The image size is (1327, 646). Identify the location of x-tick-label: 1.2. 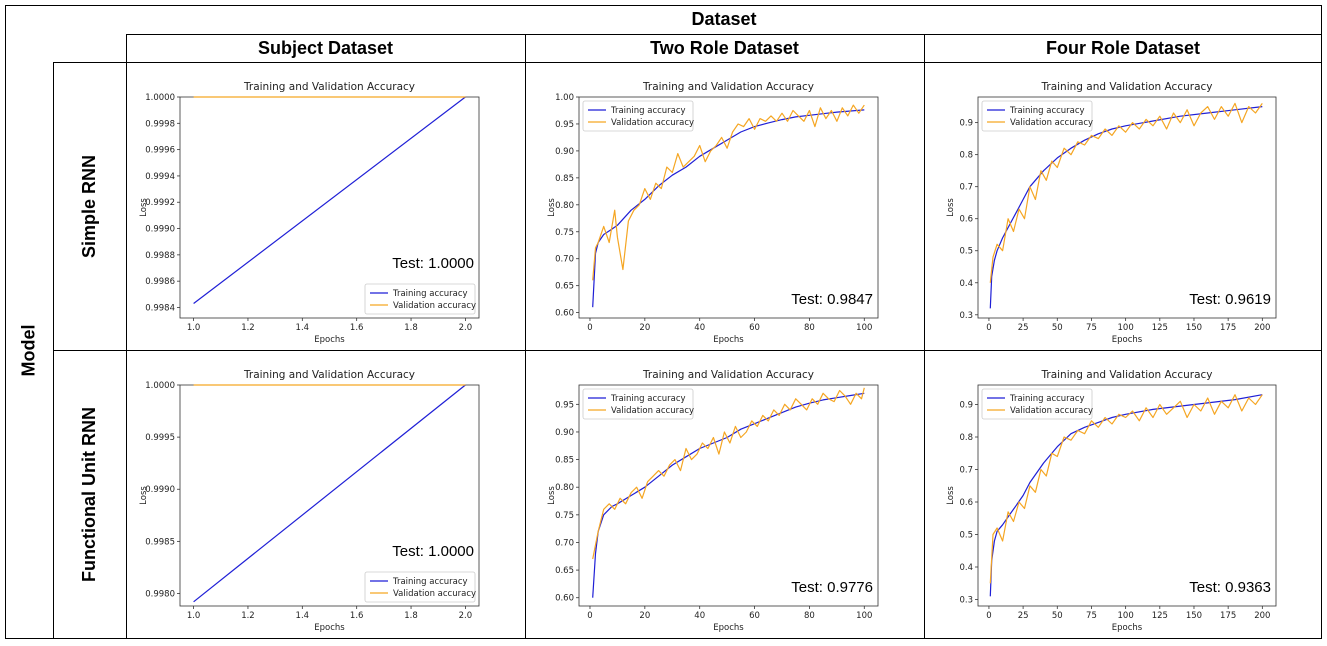
(248, 616).